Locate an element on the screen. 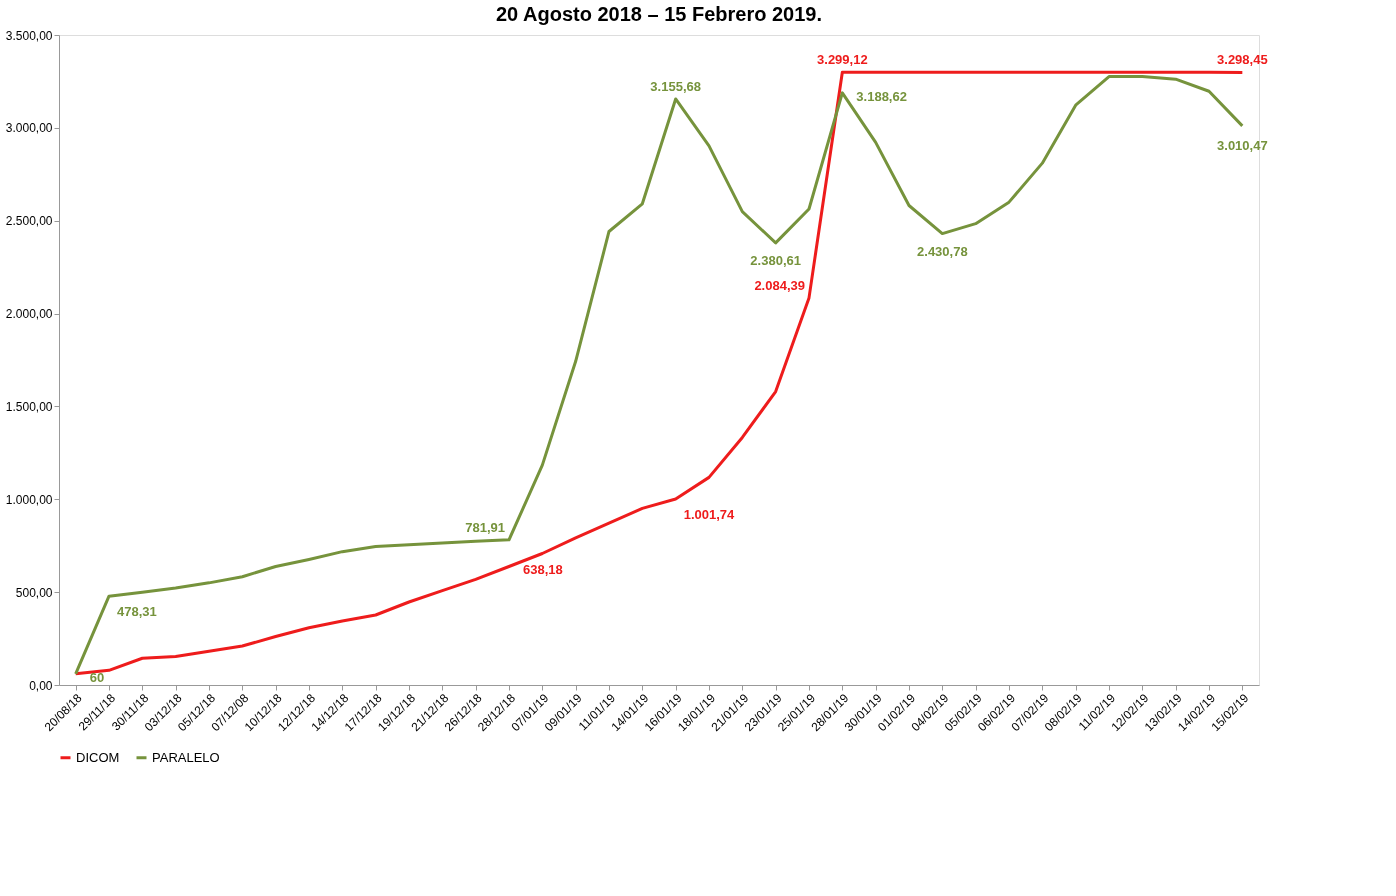 This screenshot has width=1396, height=896. data-label: 2.084,39 is located at coordinates (779, 285).